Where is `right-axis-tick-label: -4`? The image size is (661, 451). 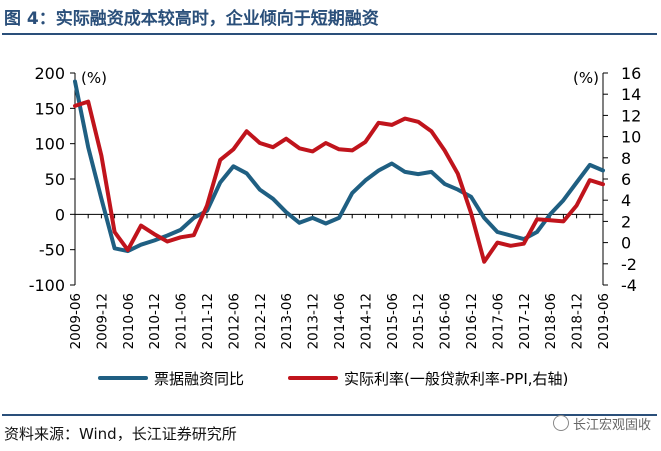
right-axis-tick-label: -4 is located at coordinates (629, 285).